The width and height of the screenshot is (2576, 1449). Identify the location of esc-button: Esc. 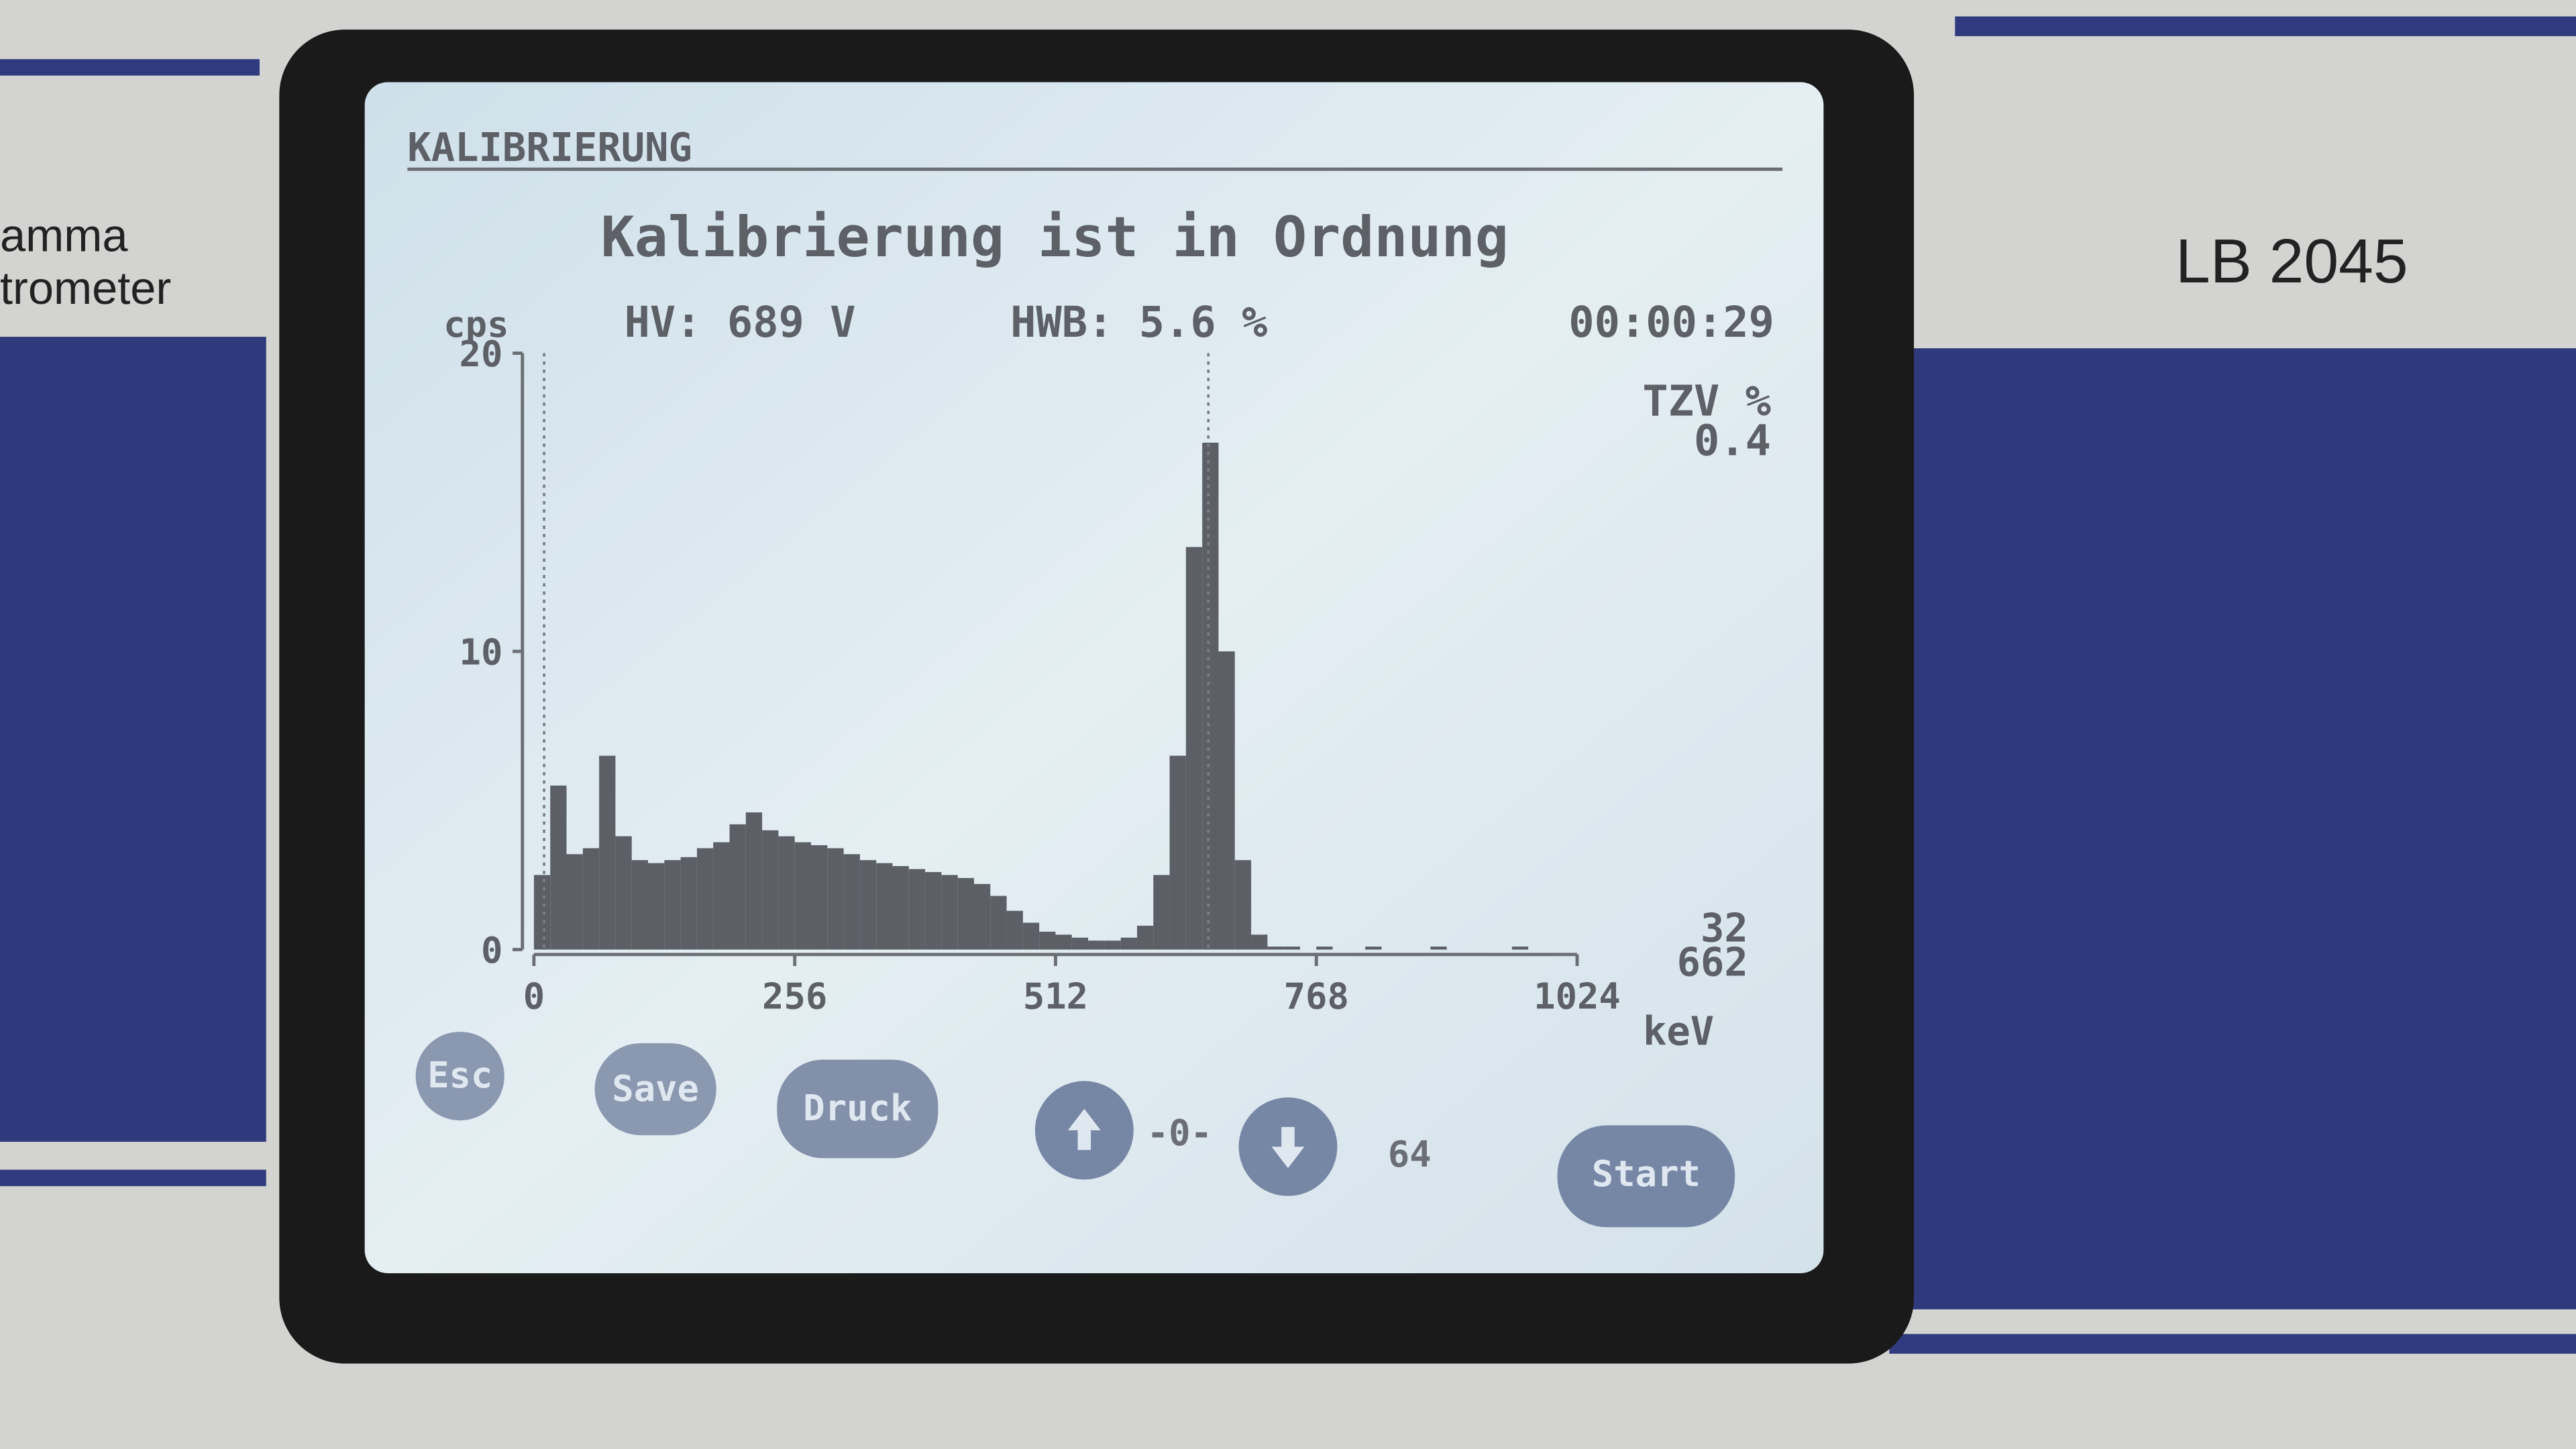
(459, 1076).